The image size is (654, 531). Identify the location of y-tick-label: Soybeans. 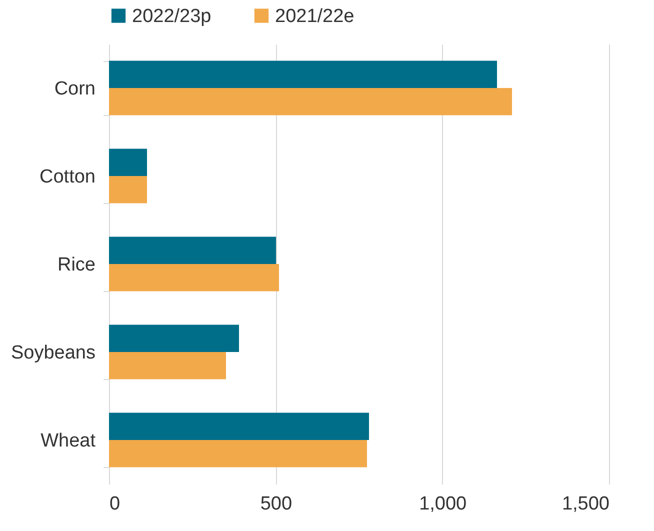
(53, 353).